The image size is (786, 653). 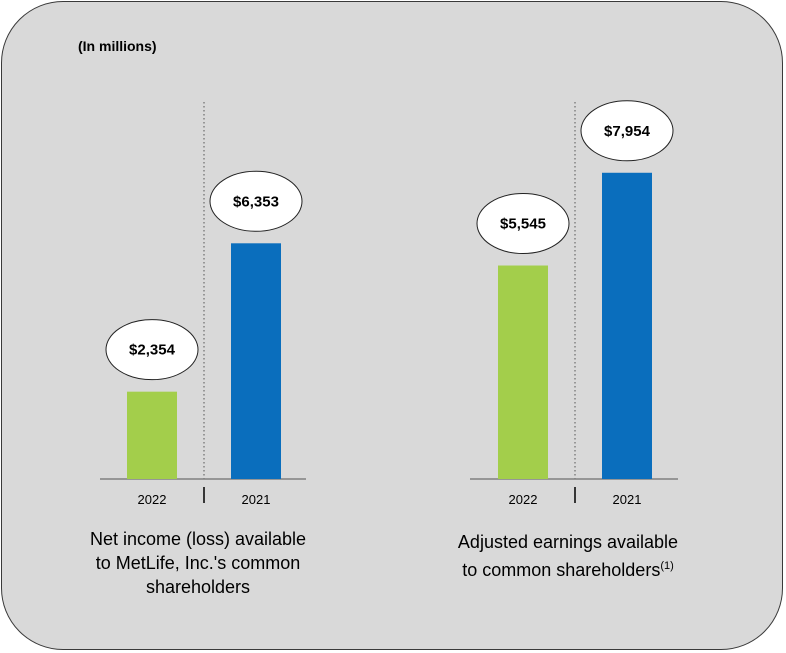 I want to click on chart-1-category-label: 2021, so click(x=256, y=499).